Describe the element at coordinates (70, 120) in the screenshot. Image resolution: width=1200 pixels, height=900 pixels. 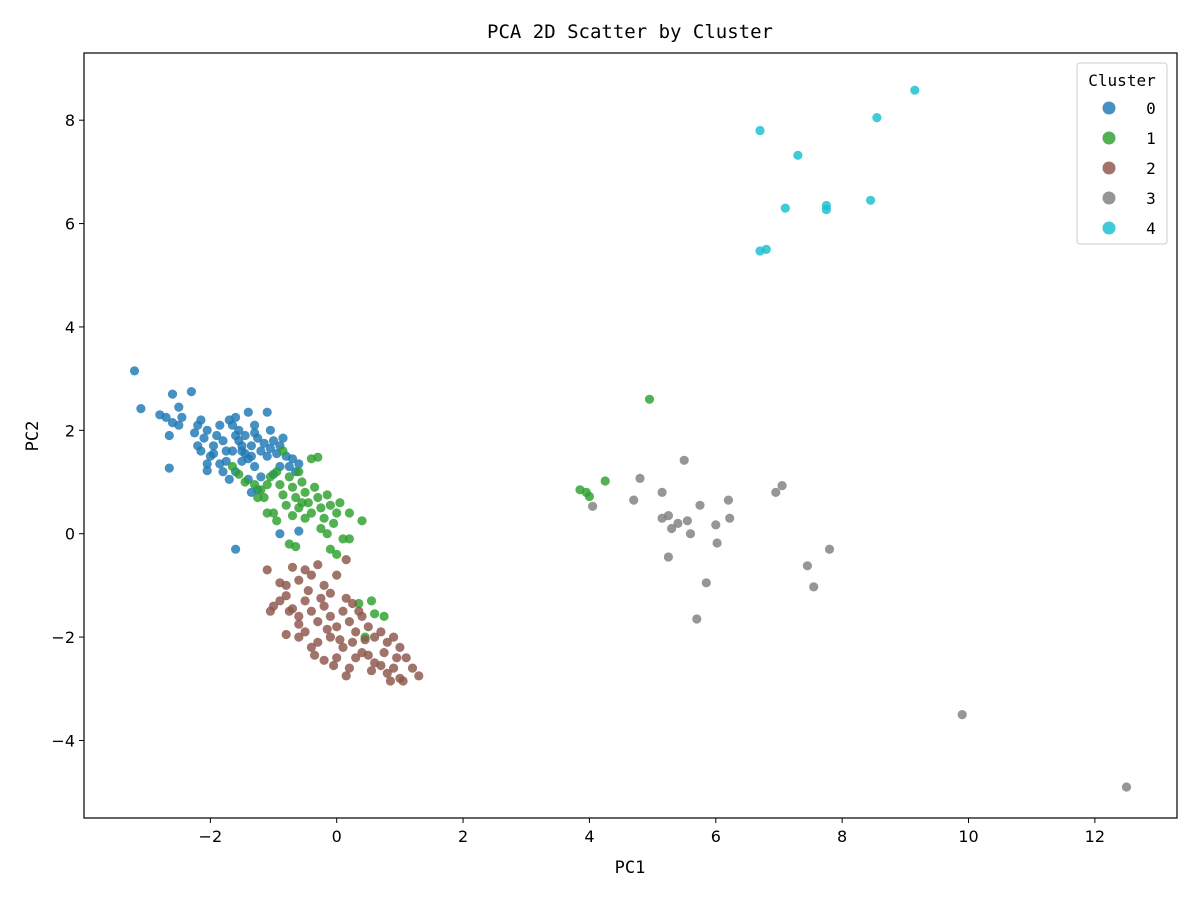
I see `y-tick-label: 8` at that location.